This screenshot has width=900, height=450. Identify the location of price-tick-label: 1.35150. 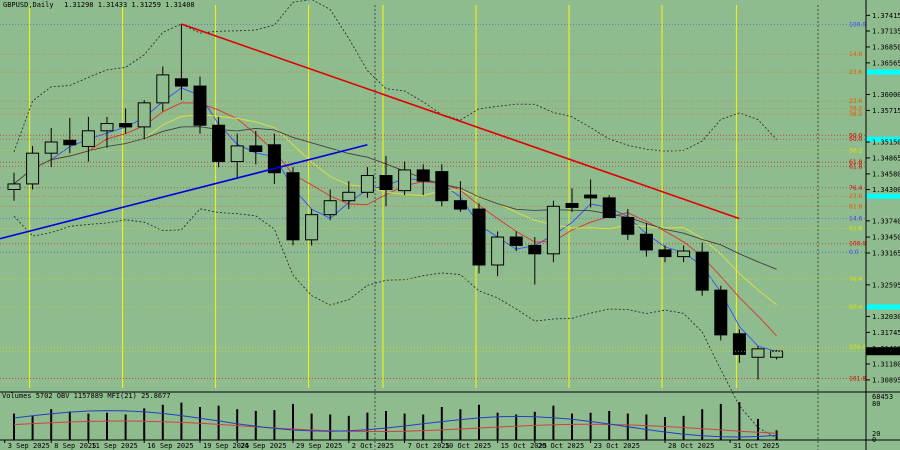
(886, 142).